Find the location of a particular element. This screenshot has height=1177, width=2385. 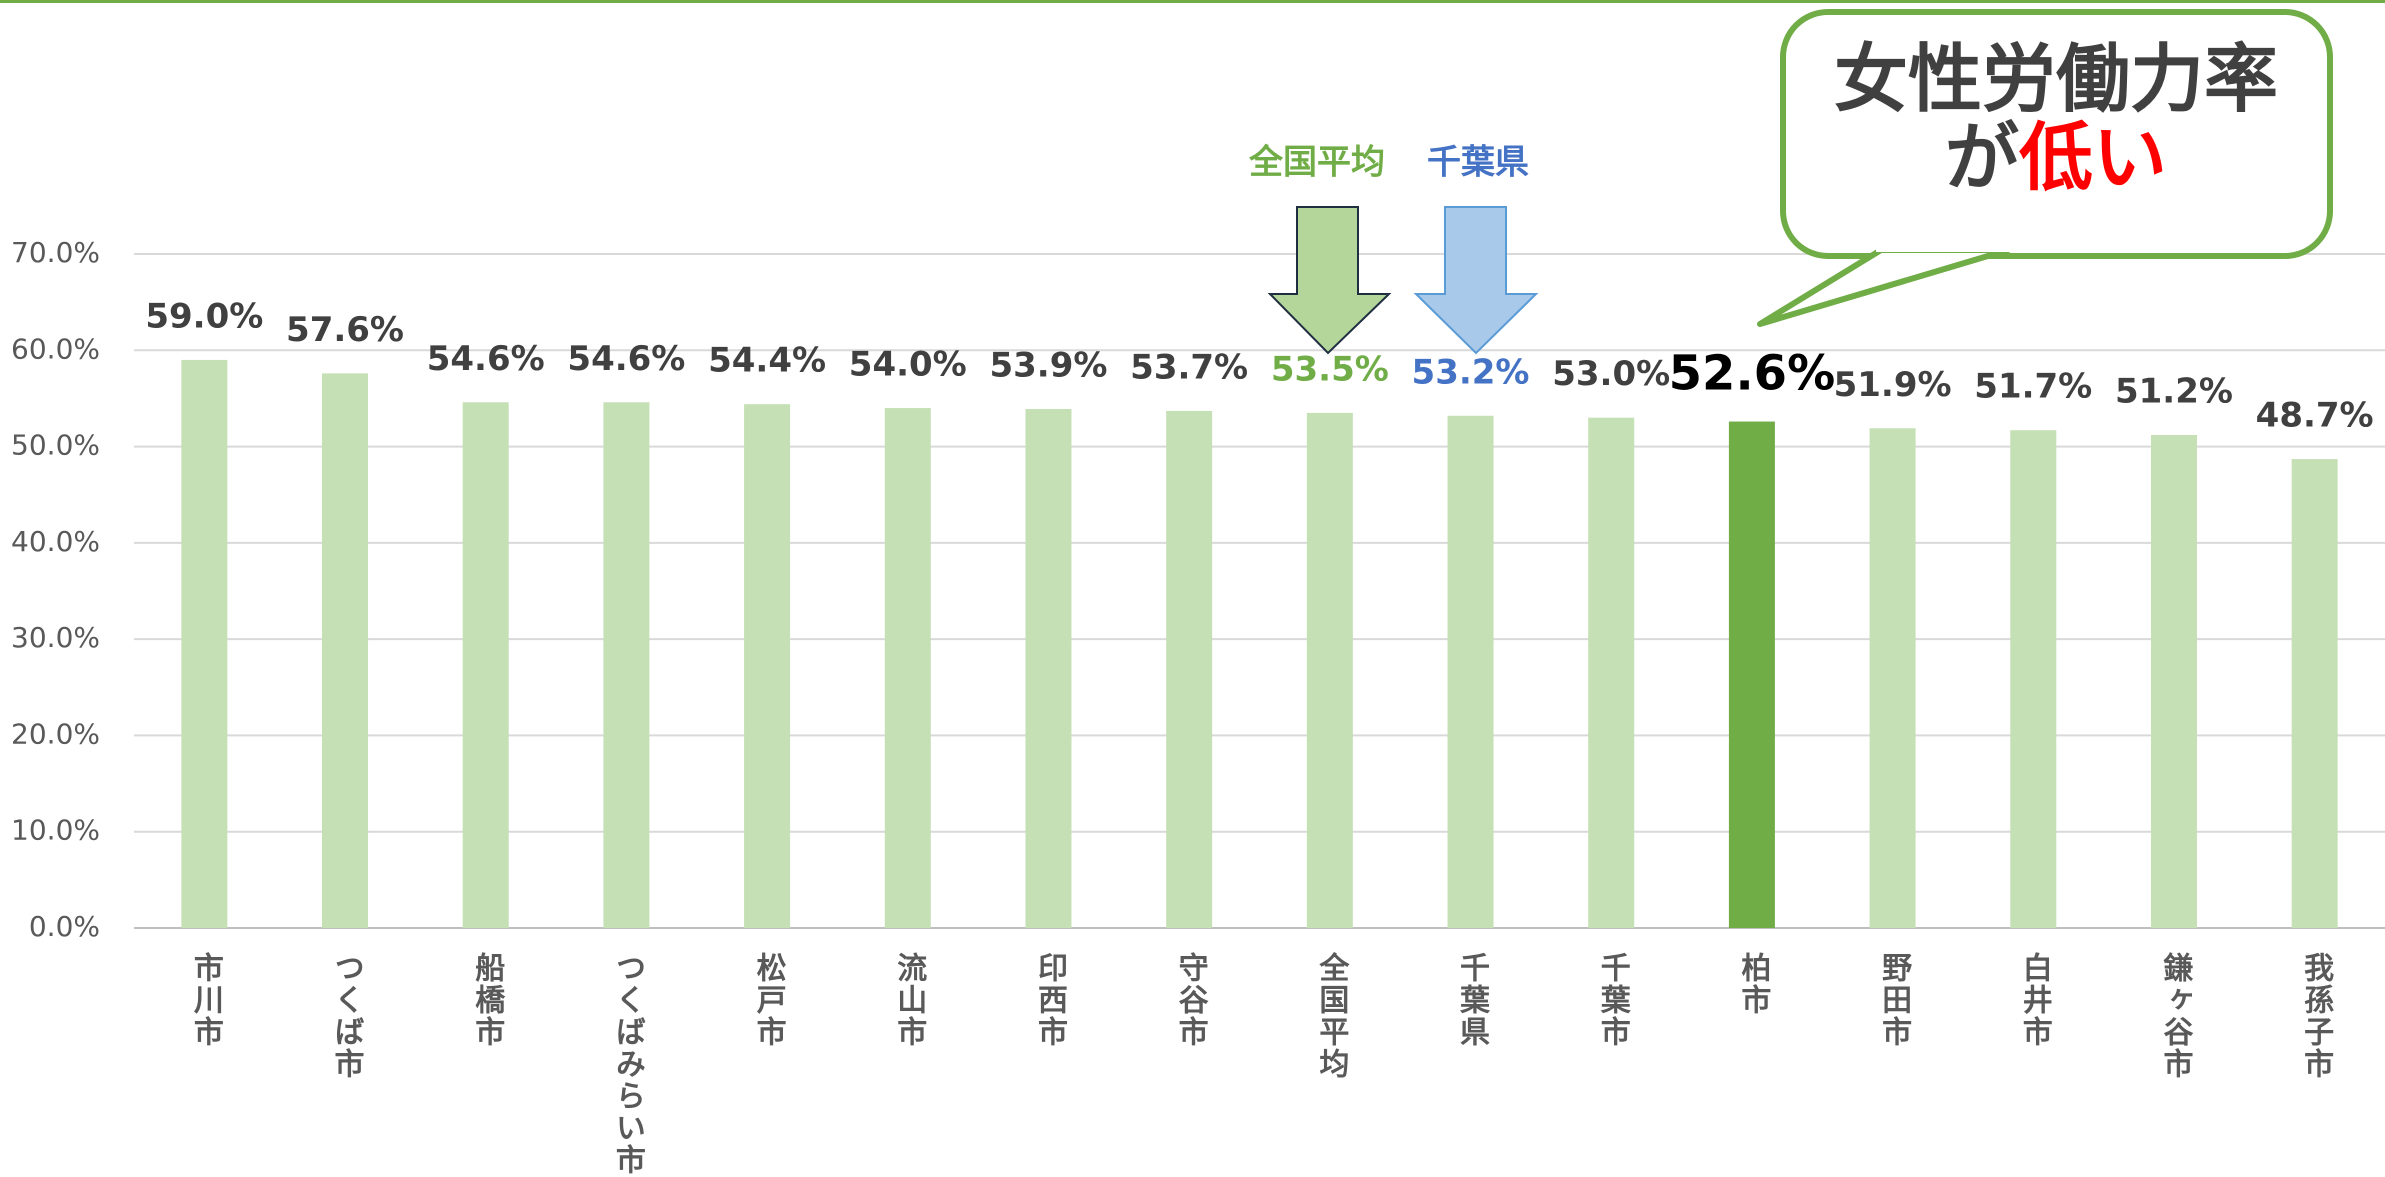

value-label: 57.6% is located at coordinates (345, 330).